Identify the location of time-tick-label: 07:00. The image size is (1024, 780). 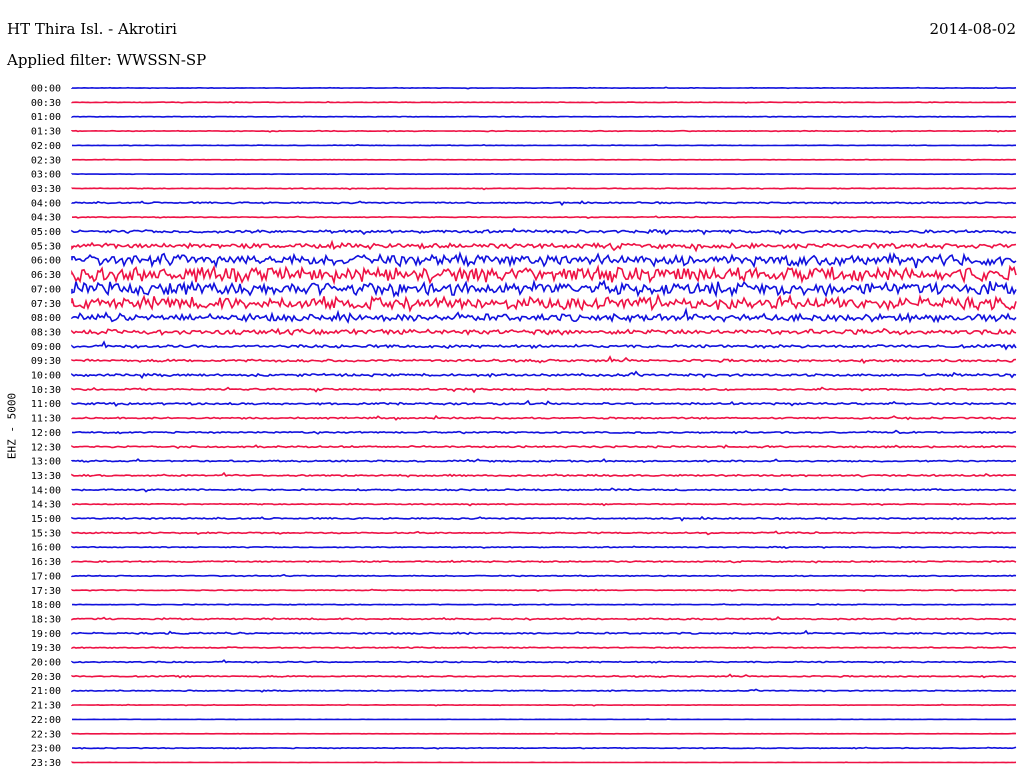
(46, 289).